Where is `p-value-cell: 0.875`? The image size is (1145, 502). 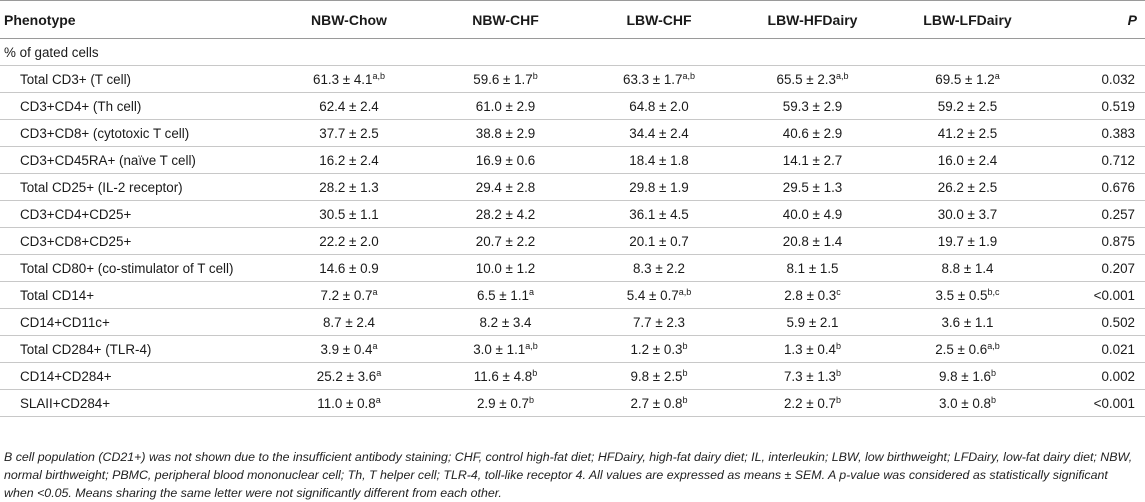
p-value-cell: 0.875 is located at coordinates (1095, 241).